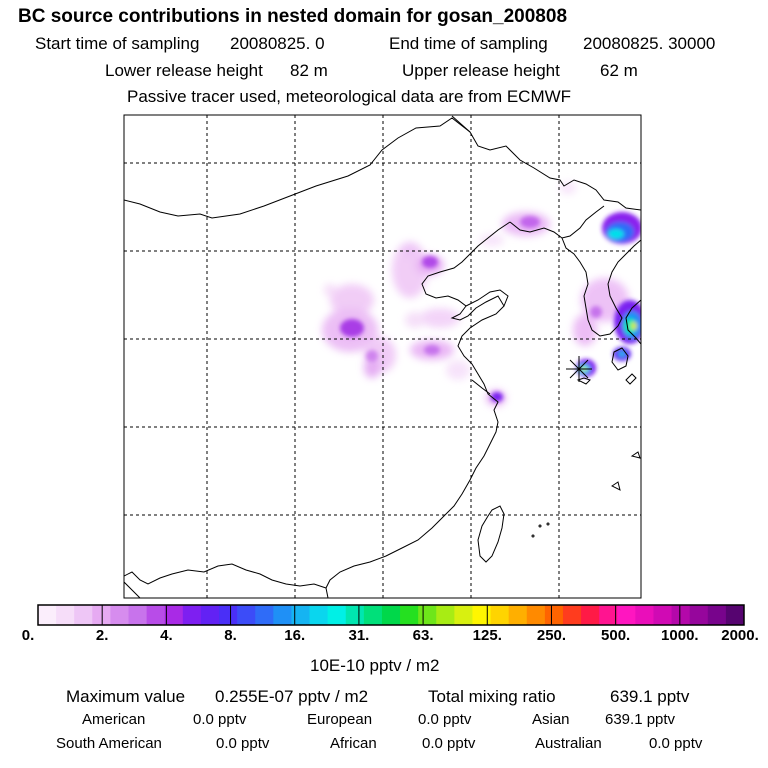  I want to click on region-south-american-name: South American, so click(109, 743).